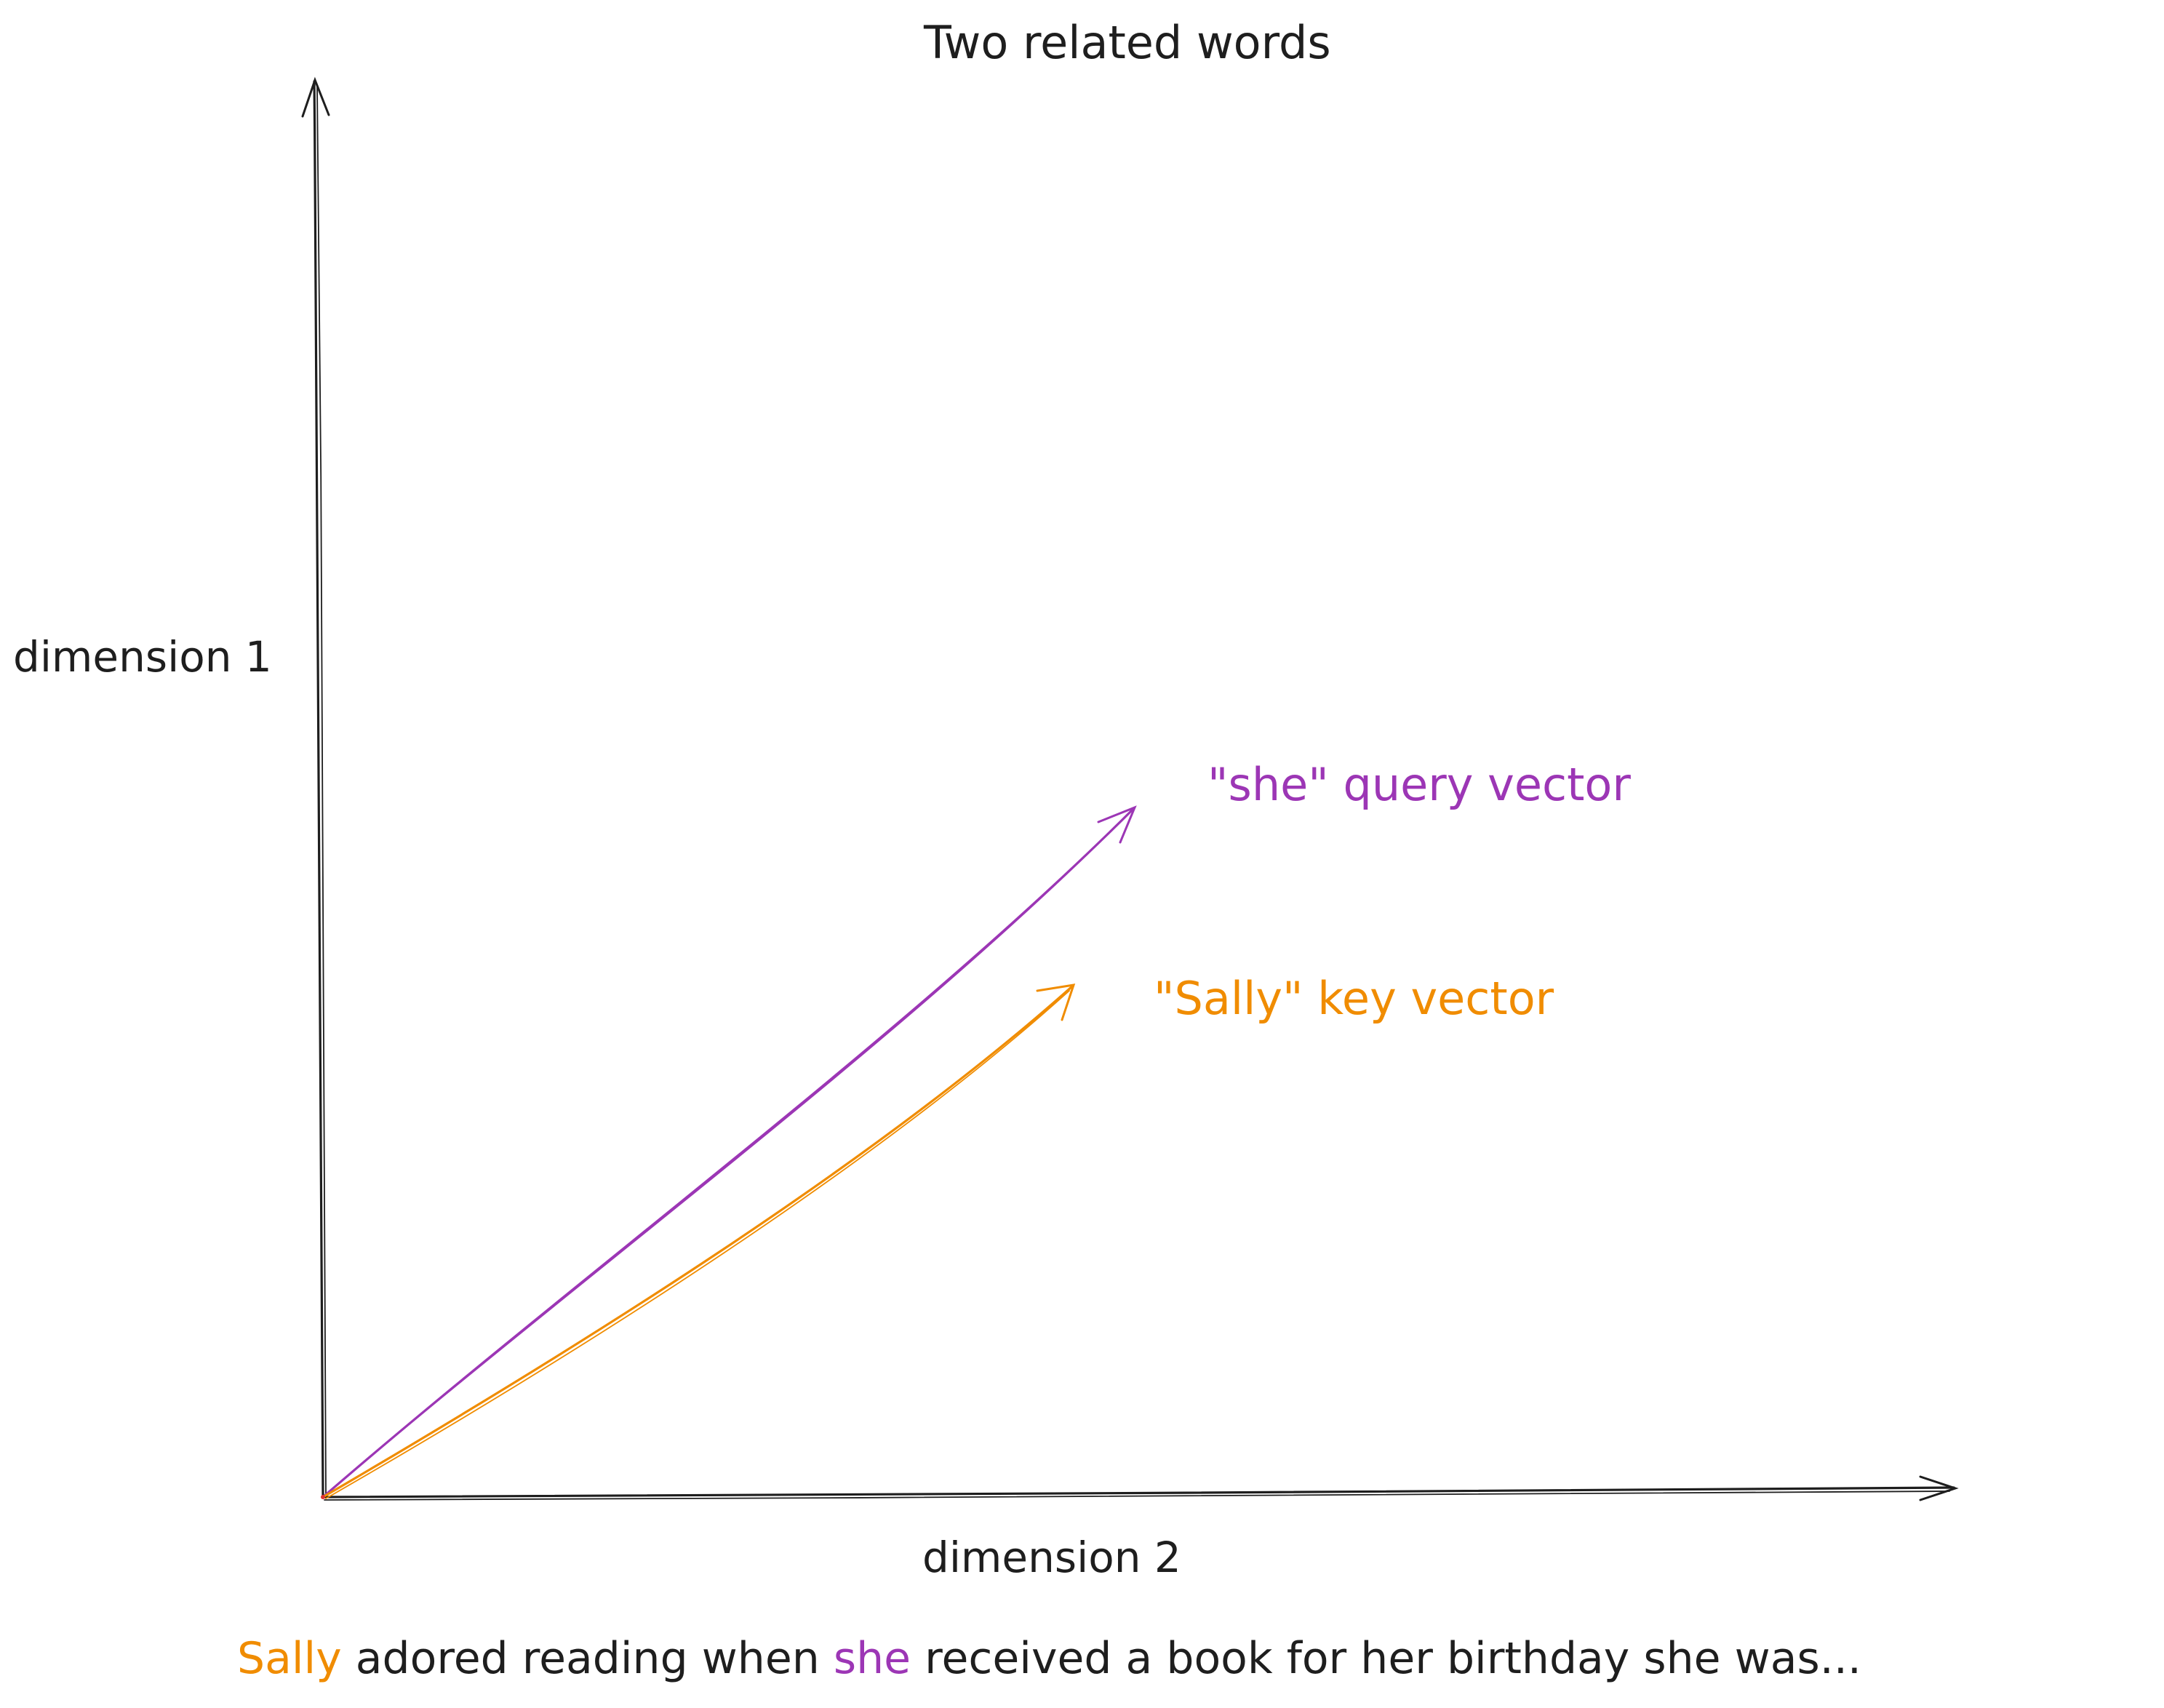 This screenshot has height=1708, width=2164. Describe the element at coordinates (1117, 824) in the screenshot. I see `query-vector-arrowhead` at that location.